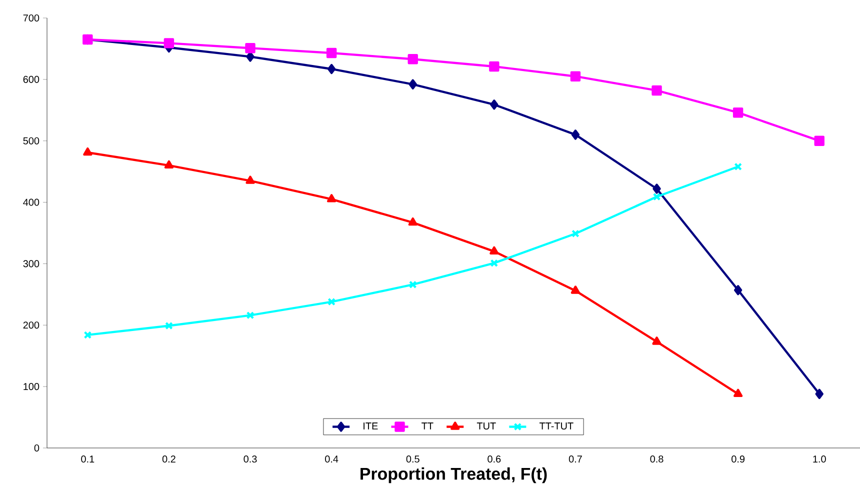 This screenshot has height=504, width=860. Describe the element at coordinates (657, 459) in the screenshot. I see `x-tick-label: 0.8` at that location.